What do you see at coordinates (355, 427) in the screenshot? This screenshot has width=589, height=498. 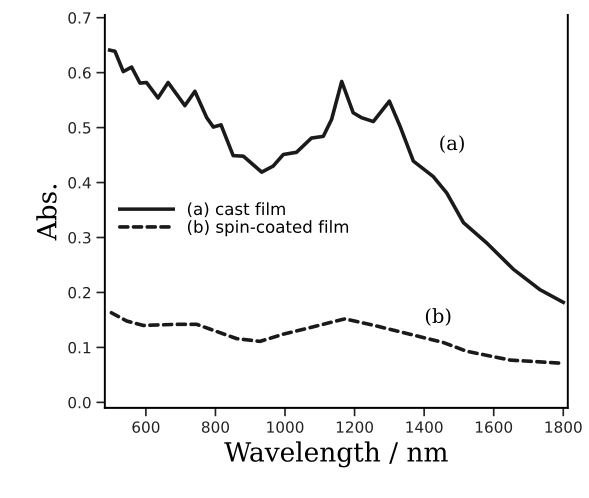 I see `x-tick-label: 1200` at bounding box center [355, 427].